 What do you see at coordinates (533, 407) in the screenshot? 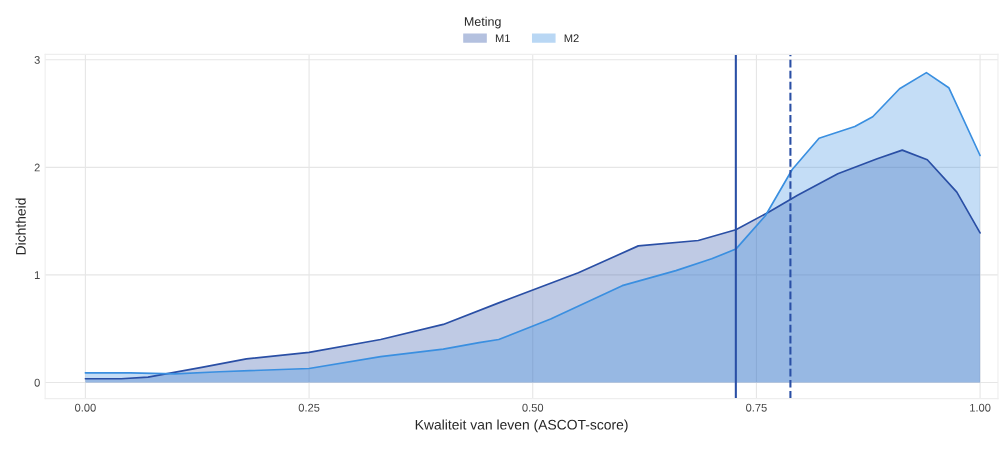
I see `x-tick-label: 0.50` at bounding box center [533, 407].